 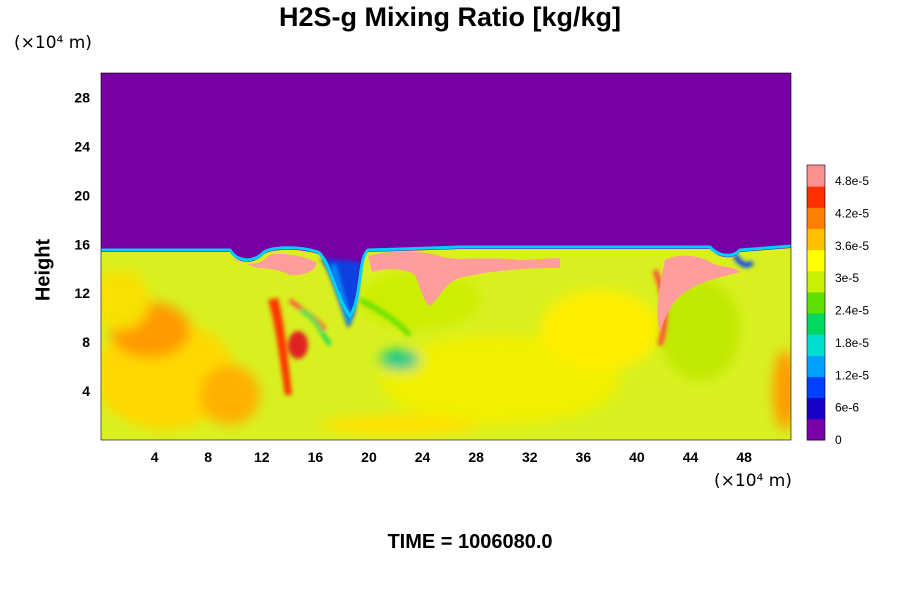 I want to click on colorbar-tick-label: 3e-5, so click(x=847, y=278).